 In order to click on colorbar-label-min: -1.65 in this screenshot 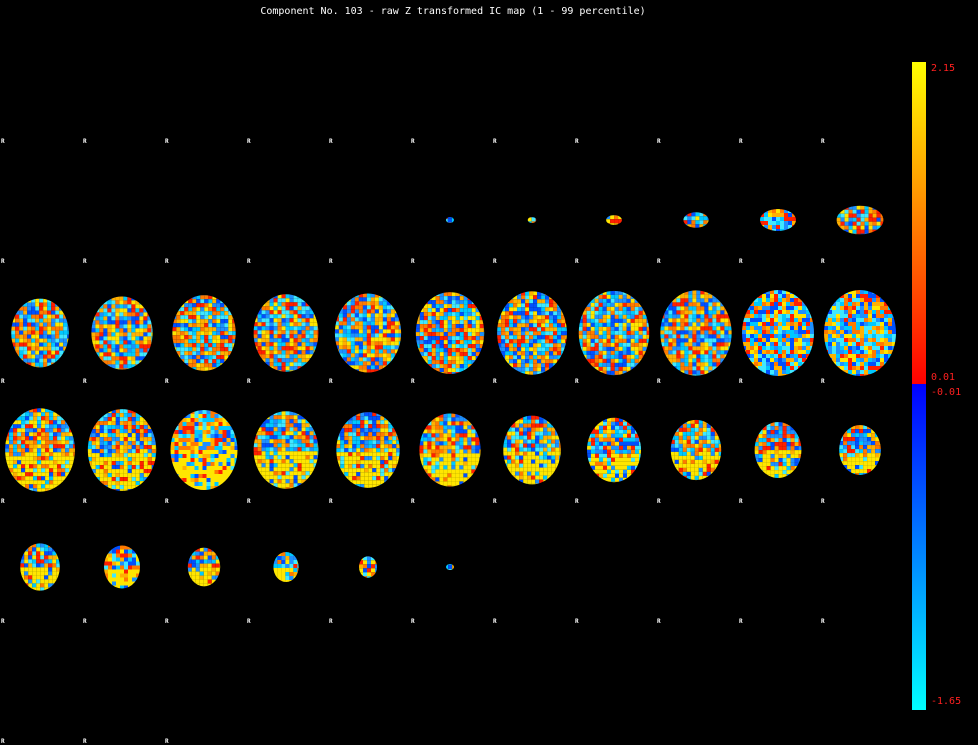, I will do `click(946, 701)`.